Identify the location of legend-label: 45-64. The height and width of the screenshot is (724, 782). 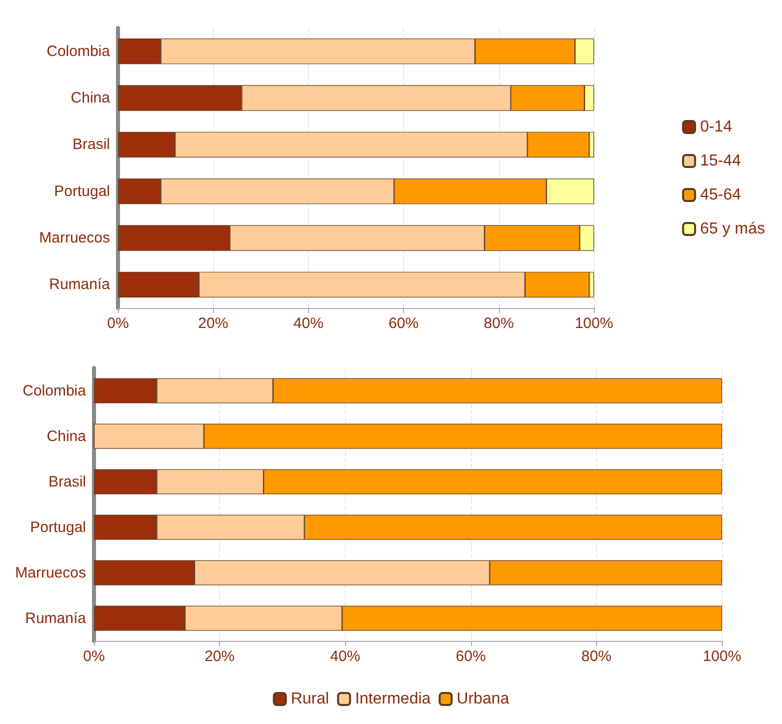
(721, 195).